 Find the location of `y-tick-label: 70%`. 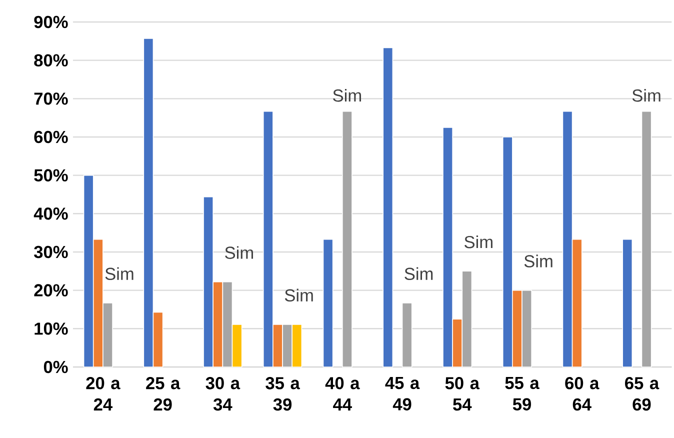

y-tick-label: 70% is located at coordinates (51, 98).